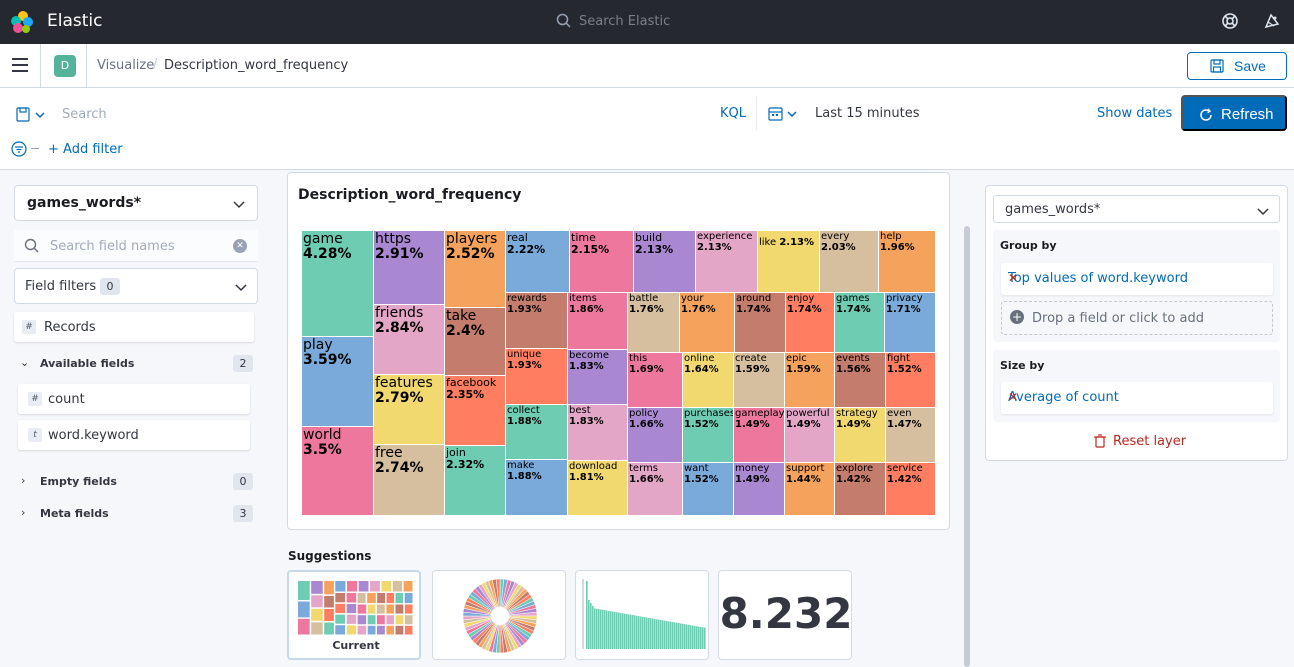  I want to click on treemap-cell-games: games 1.74%, so click(860, 323).